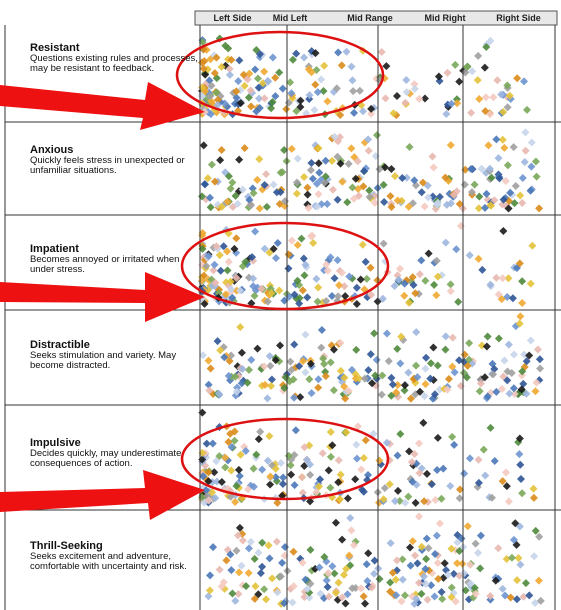 The image size is (561, 610). Describe the element at coordinates (60, 345) in the screenshot. I see `row-title: Distractible` at that location.